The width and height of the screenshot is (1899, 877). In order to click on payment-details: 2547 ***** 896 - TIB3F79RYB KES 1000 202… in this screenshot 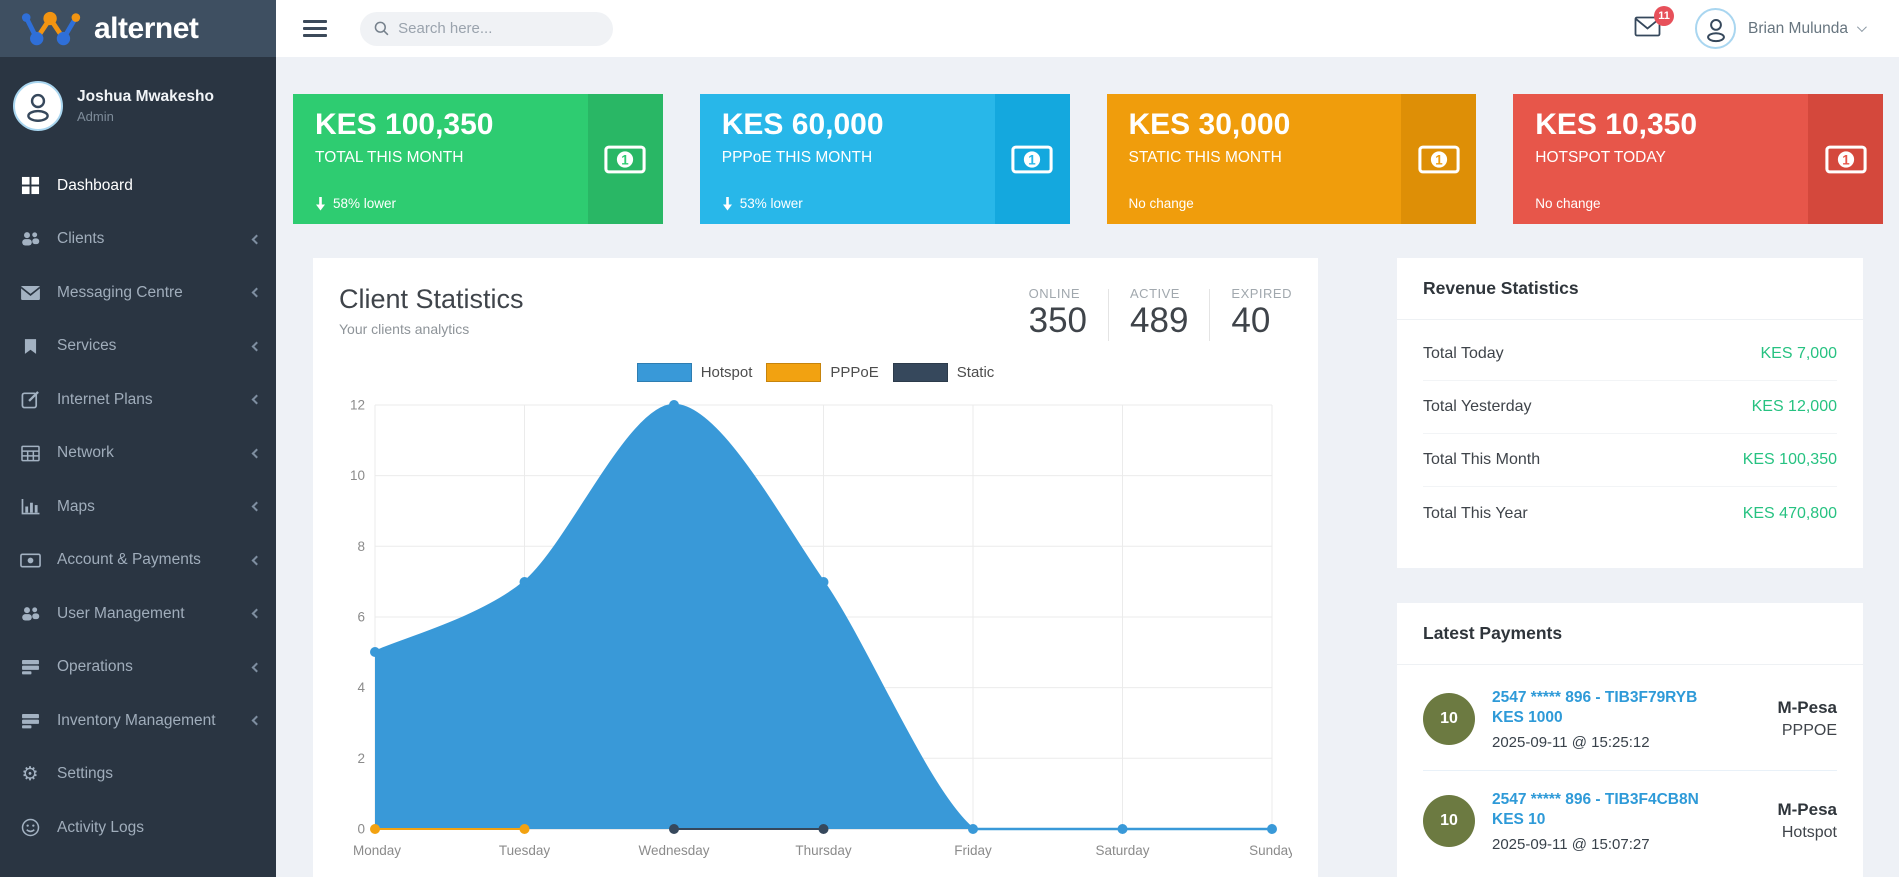, I will do `click(1612, 719)`.